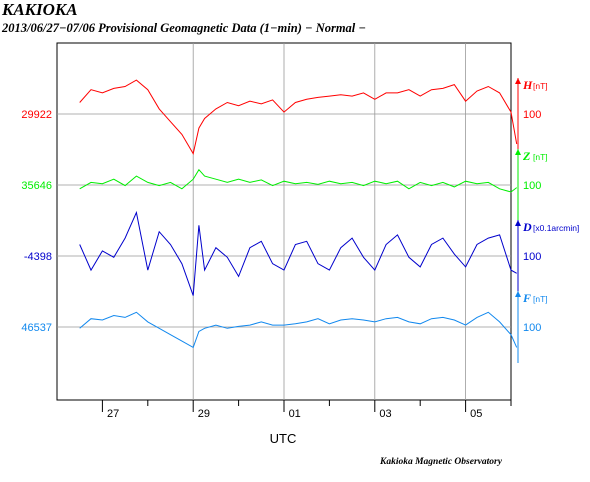 This screenshot has width=590, height=482. What do you see at coordinates (298, 253) in the screenshot?
I see `series-line-d` at bounding box center [298, 253].